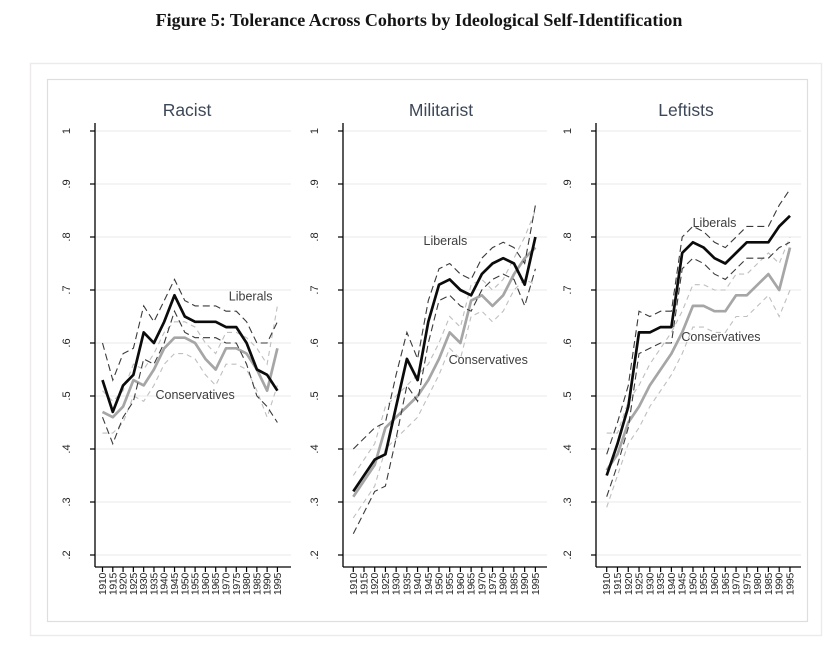  What do you see at coordinates (315, 395) in the screenshot?
I see `y-tick-label: .5` at bounding box center [315, 395].